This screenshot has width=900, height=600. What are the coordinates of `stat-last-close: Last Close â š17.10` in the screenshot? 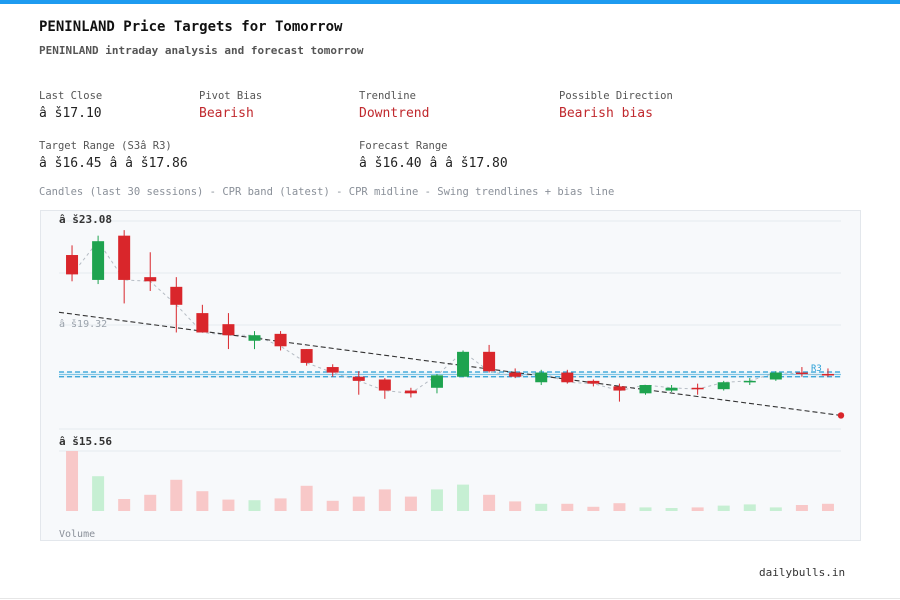 It's located at (70, 105).